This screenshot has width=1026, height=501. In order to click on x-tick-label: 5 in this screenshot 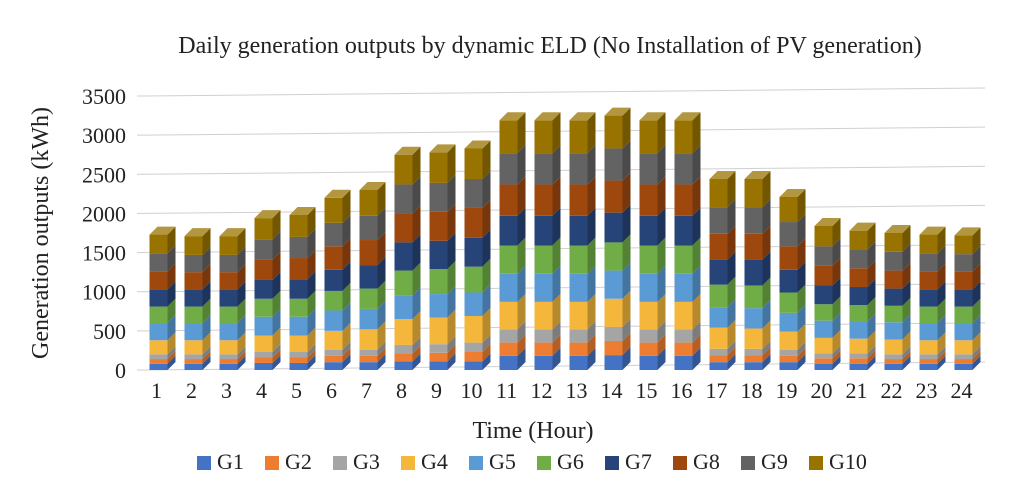, I will do `click(296, 390)`.